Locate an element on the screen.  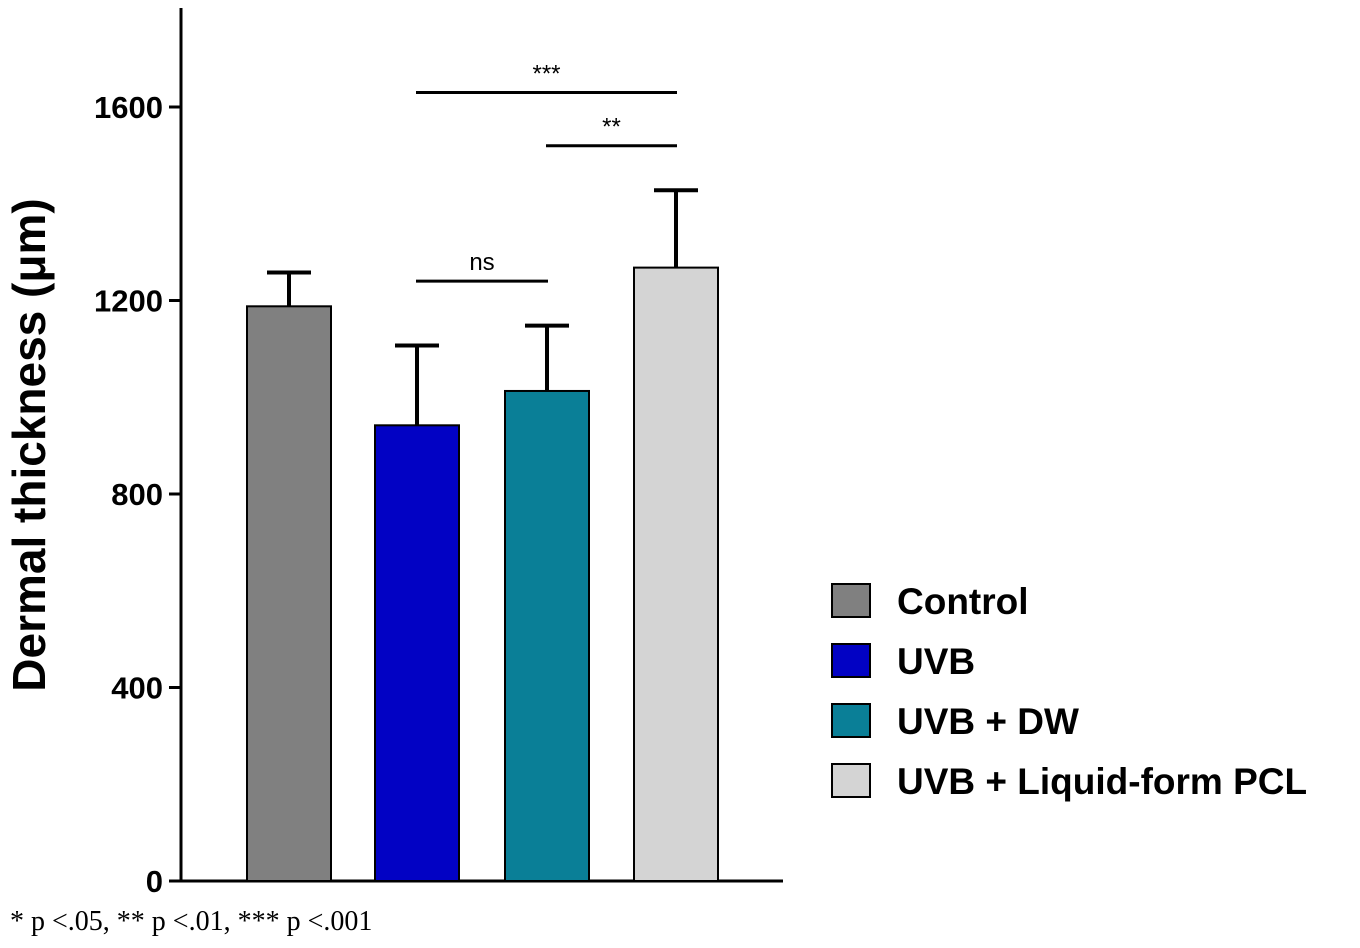
significance-layer: *****ns is located at coordinates (546, 171).